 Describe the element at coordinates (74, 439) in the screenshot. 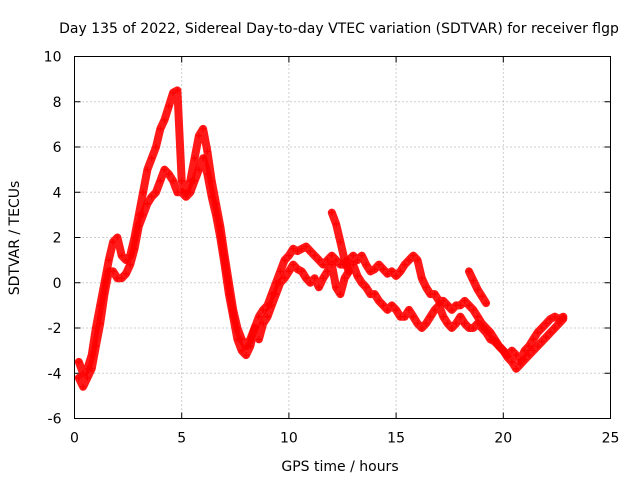

I see `x-tick-label: 0` at that location.